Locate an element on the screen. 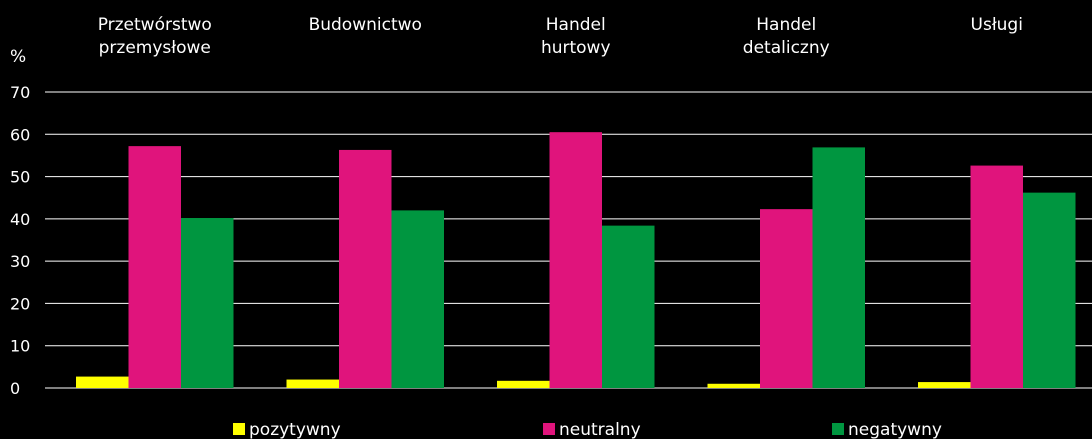 The image size is (1092, 439). y-axis-label: % is located at coordinates (18, 57).